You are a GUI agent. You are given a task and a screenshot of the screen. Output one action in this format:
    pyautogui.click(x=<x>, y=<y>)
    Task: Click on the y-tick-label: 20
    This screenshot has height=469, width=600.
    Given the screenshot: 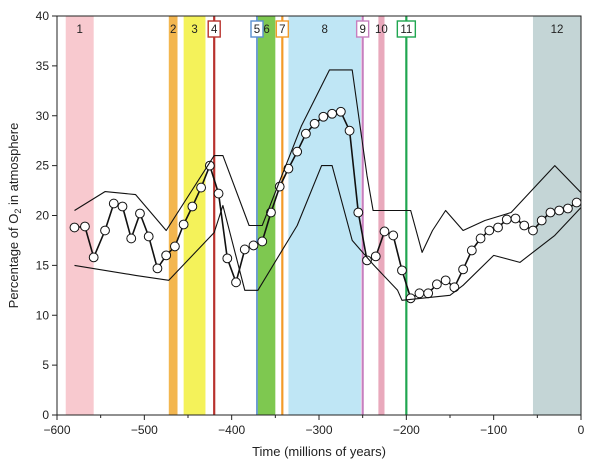 What is the action you would take?
    pyautogui.click(x=43, y=216)
    